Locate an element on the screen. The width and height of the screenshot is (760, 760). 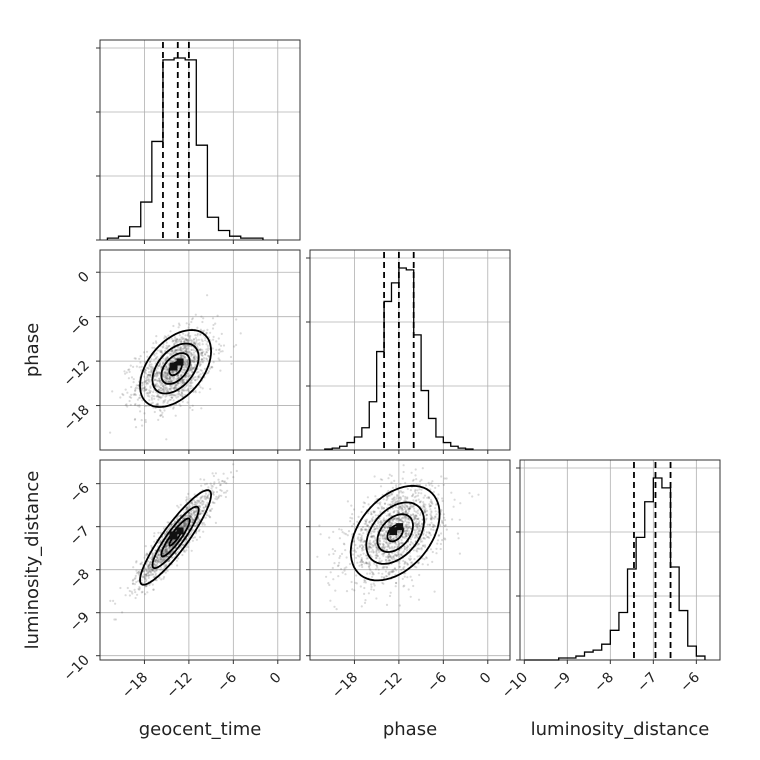
histogram-luminosity_distance is located at coordinates (615, 569).